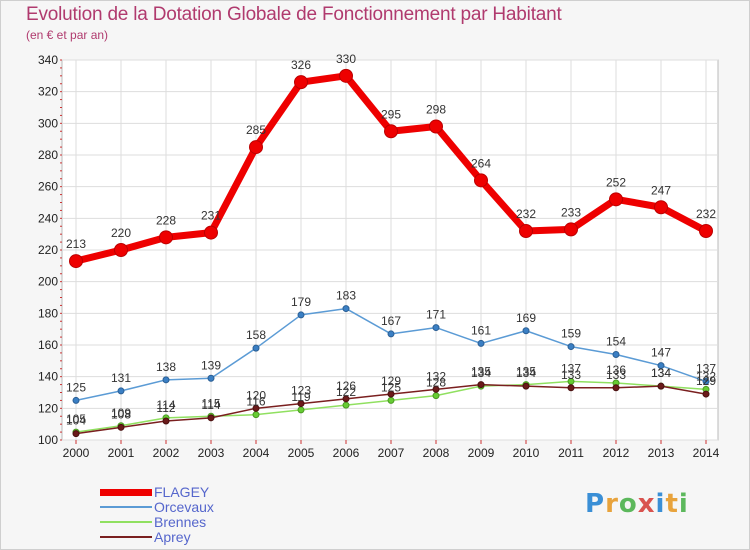 Image resolution: width=750 pixels, height=550 pixels. What do you see at coordinates (346, 386) in the screenshot?
I see `data-label-aprey: 126` at bounding box center [346, 386].